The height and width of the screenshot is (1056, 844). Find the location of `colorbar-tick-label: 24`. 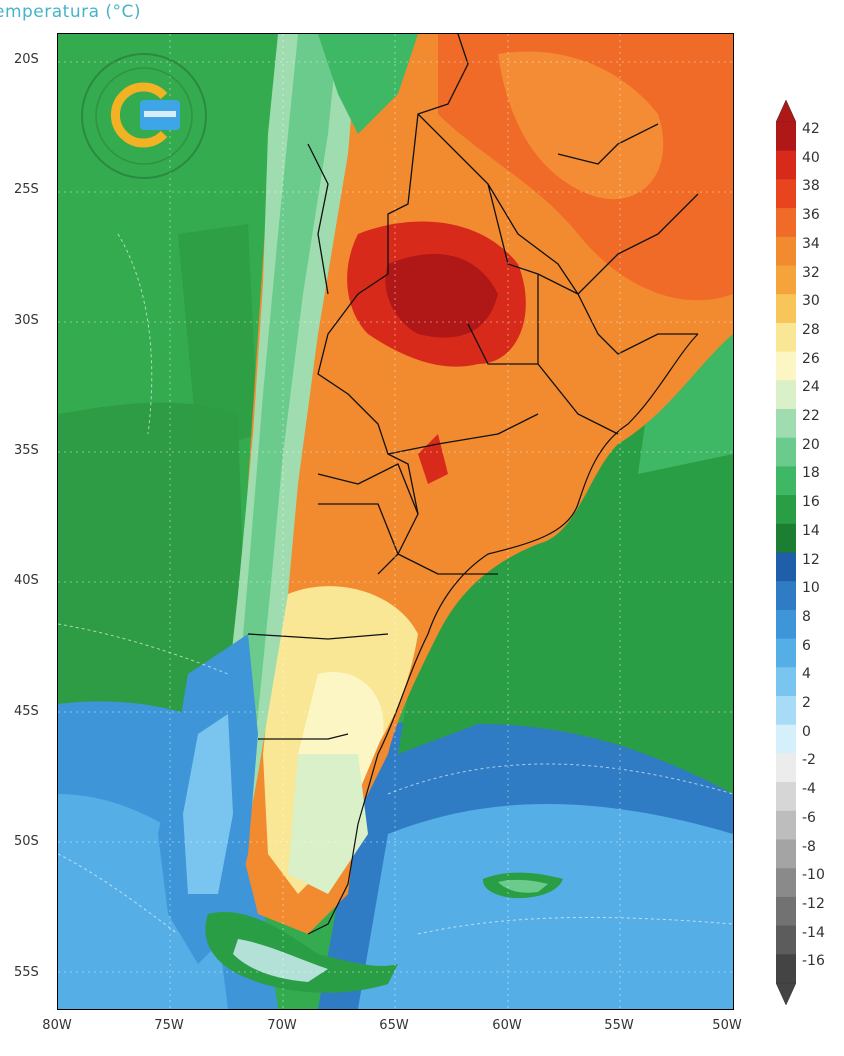

colorbar-tick-label: 24 is located at coordinates (811, 387).